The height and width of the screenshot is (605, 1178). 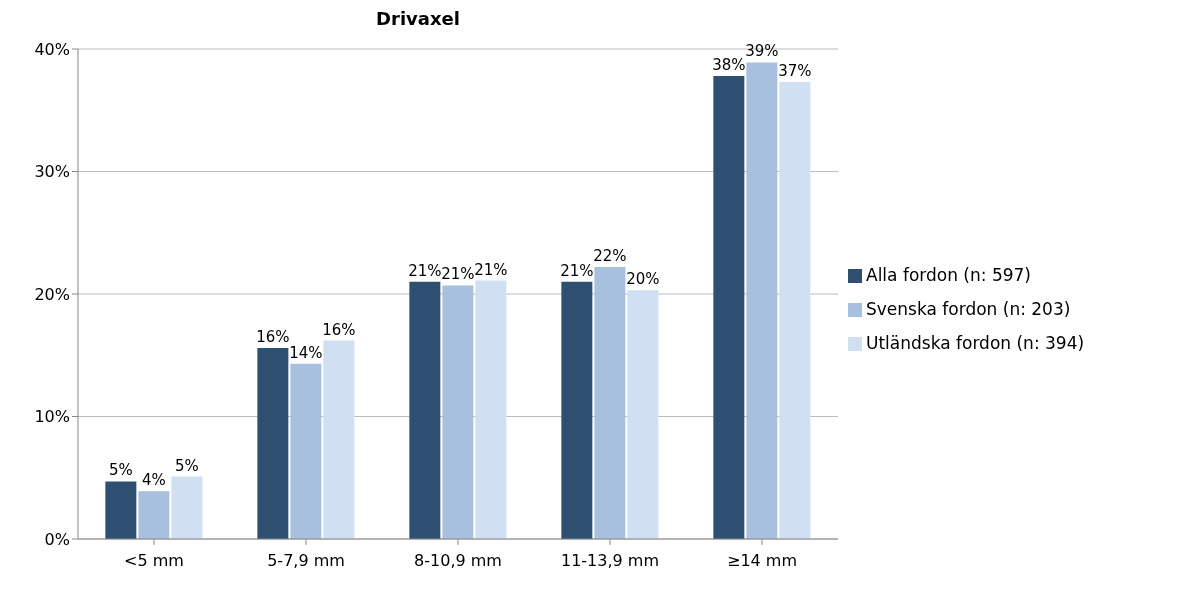 What do you see at coordinates (729, 64) in the screenshot?
I see `data-label: 38%` at bounding box center [729, 64].